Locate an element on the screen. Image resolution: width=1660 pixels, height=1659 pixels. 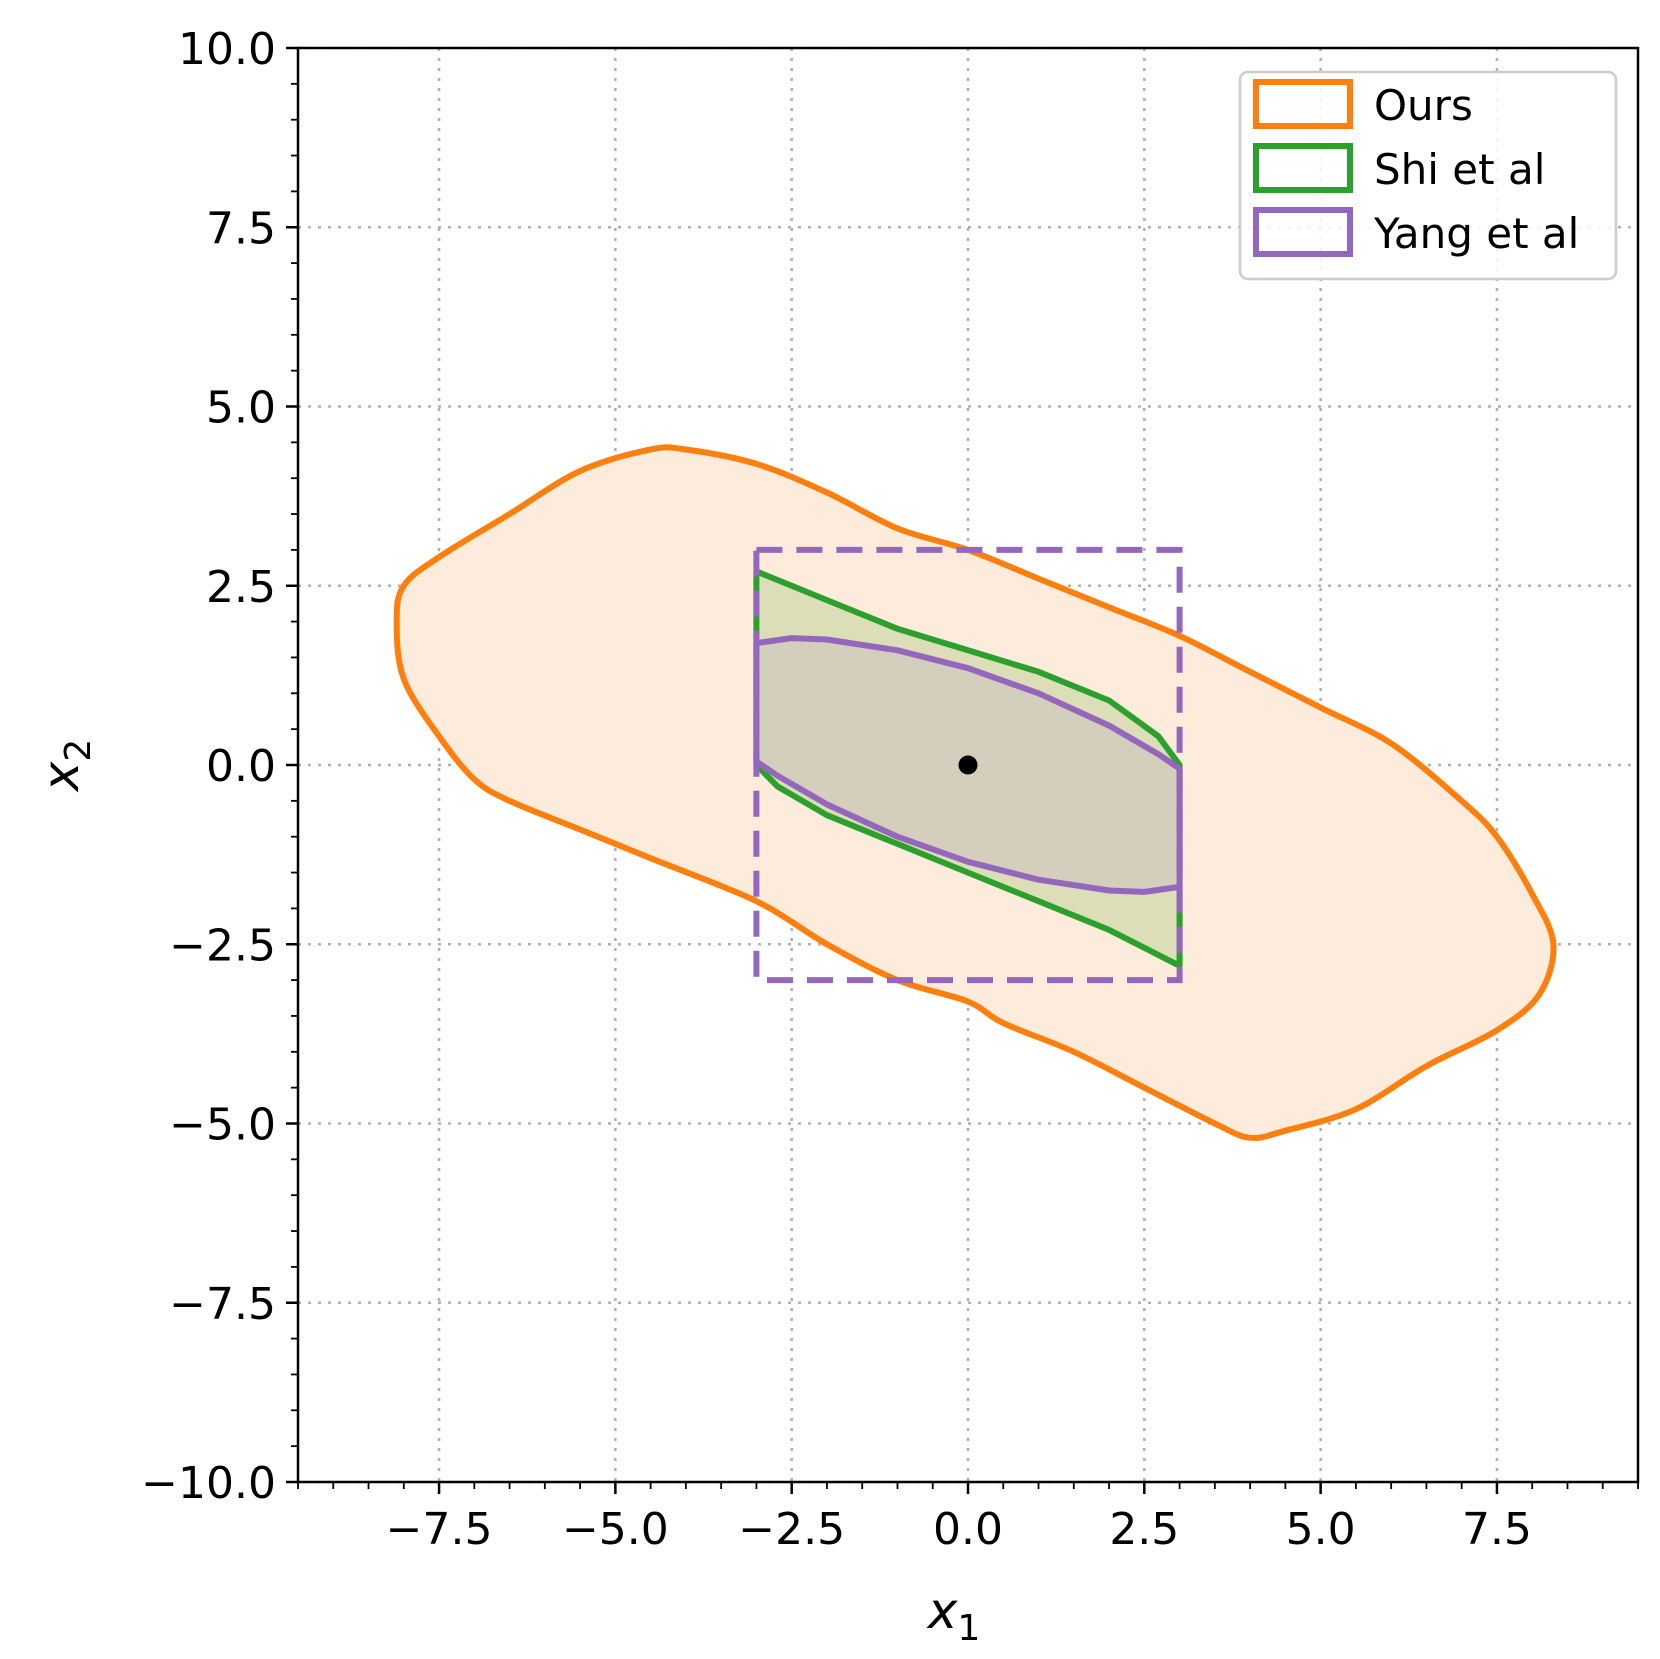
x-axis-label-subscript: 1 is located at coordinates (968, 1628).